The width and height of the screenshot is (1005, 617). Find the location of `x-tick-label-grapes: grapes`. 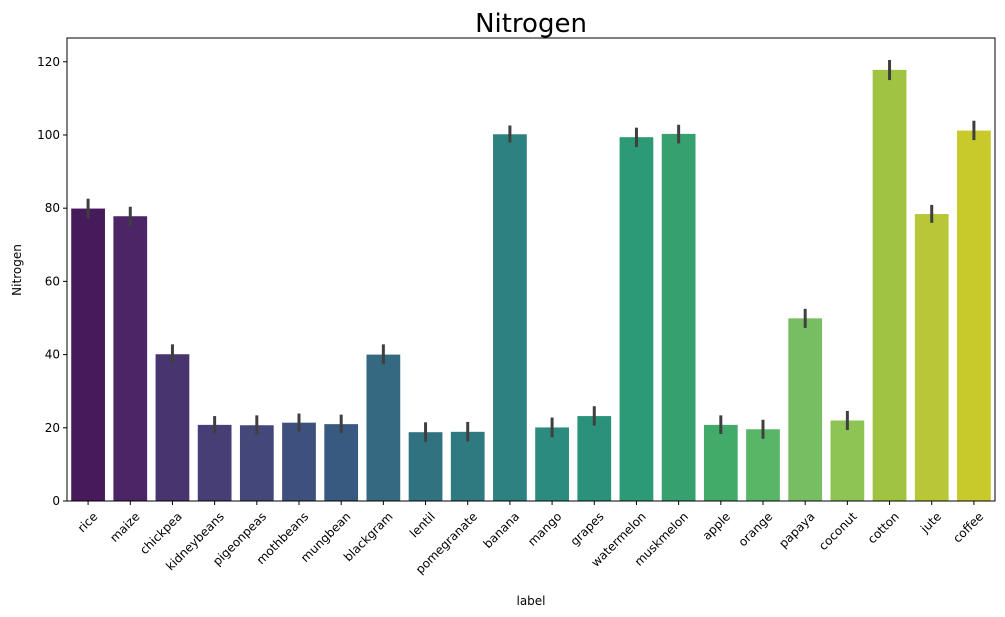

x-tick-label-grapes: grapes is located at coordinates (587, 528).